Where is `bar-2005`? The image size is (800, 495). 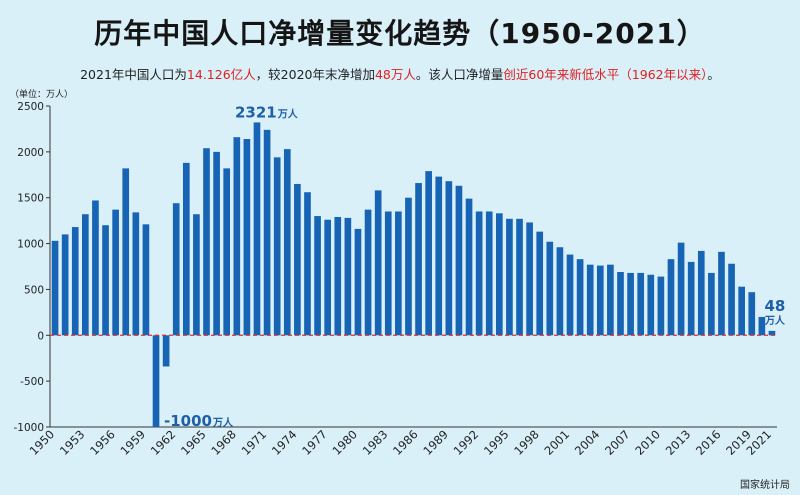
bar-2005 is located at coordinates (610, 300).